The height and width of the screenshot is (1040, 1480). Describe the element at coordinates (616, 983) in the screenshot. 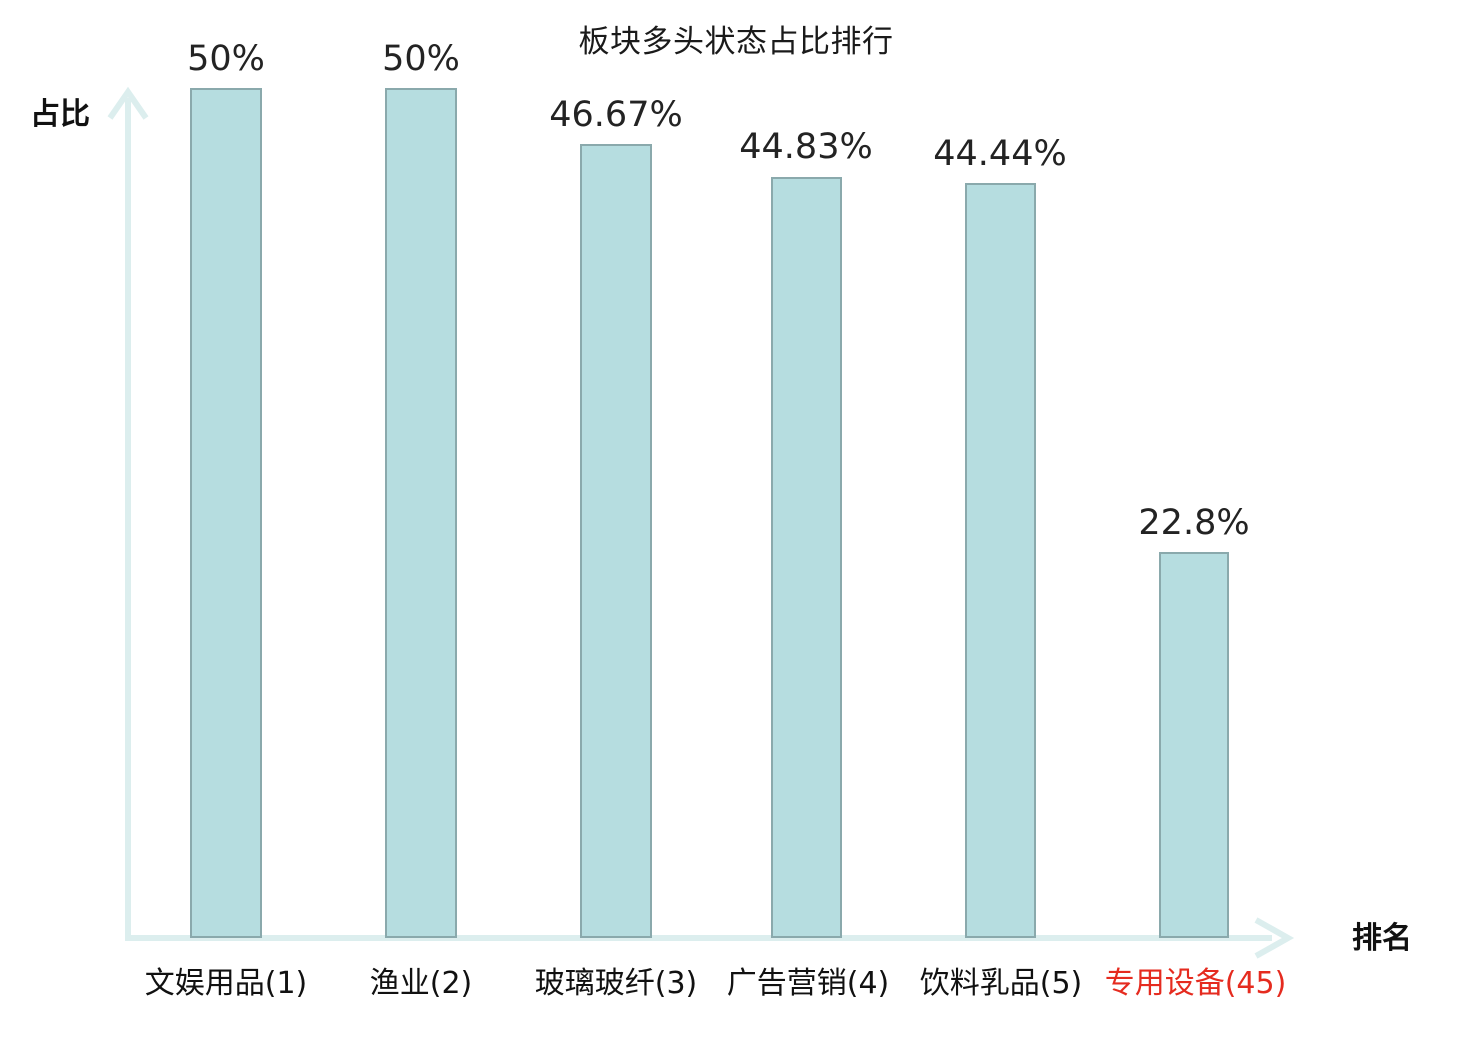

I see `x-tick-label-3: 玻璃玻纤(3)` at that location.